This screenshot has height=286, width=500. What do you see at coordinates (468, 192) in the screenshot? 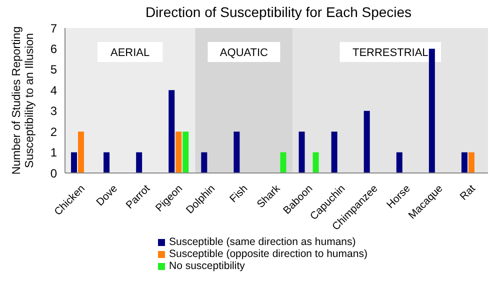
I see `x-tick-label: Rat` at bounding box center [468, 192].